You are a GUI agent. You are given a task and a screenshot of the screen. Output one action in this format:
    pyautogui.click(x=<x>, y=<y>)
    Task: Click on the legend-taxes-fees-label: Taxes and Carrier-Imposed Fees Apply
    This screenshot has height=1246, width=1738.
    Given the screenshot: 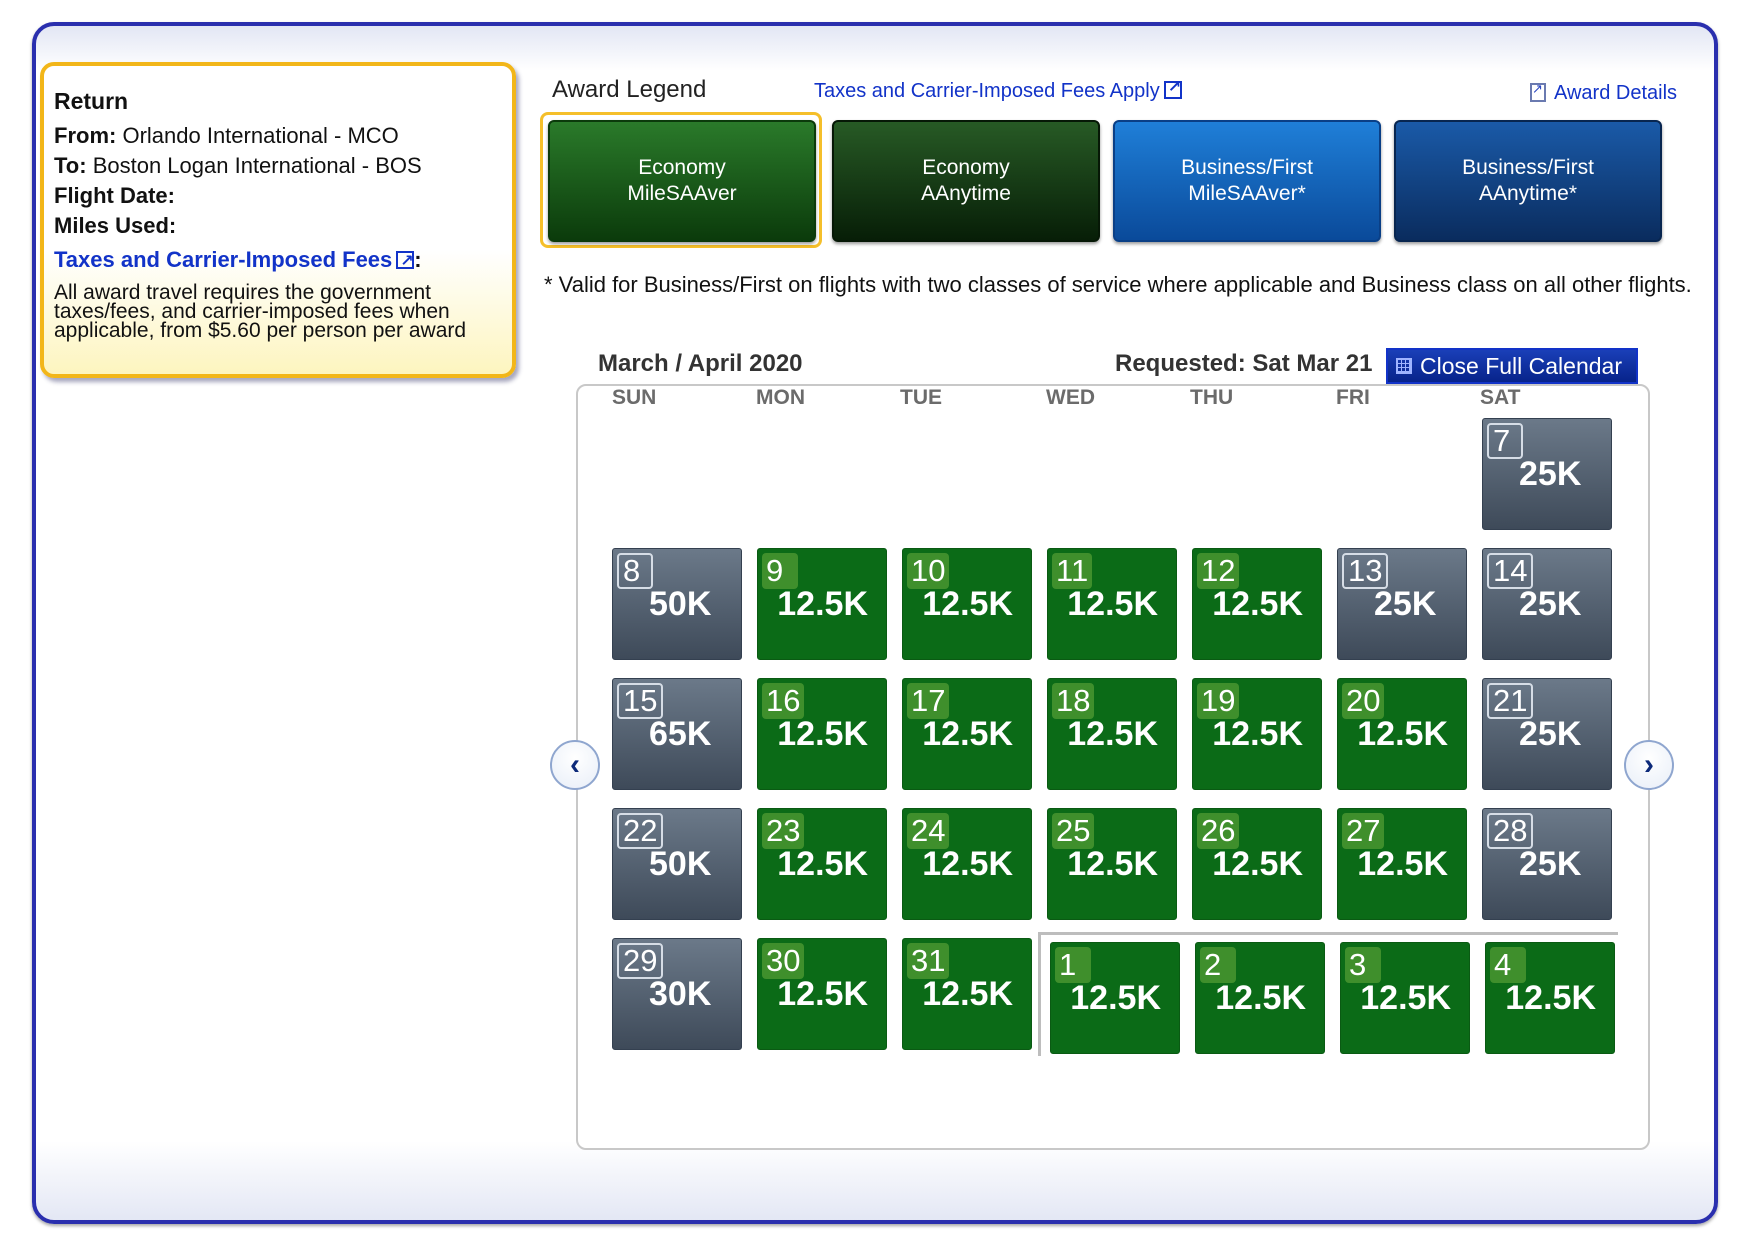 What is the action you would take?
    pyautogui.click(x=987, y=91)
    